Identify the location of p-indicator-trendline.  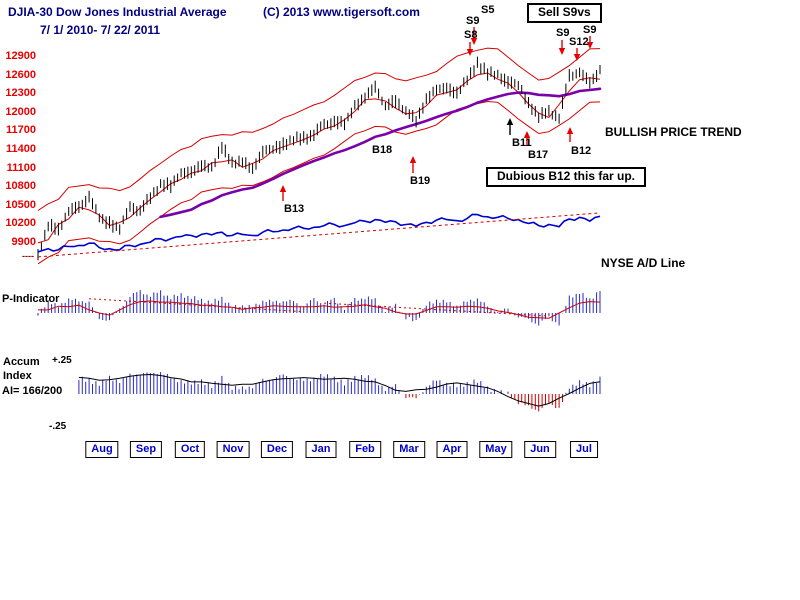
(196, 305).